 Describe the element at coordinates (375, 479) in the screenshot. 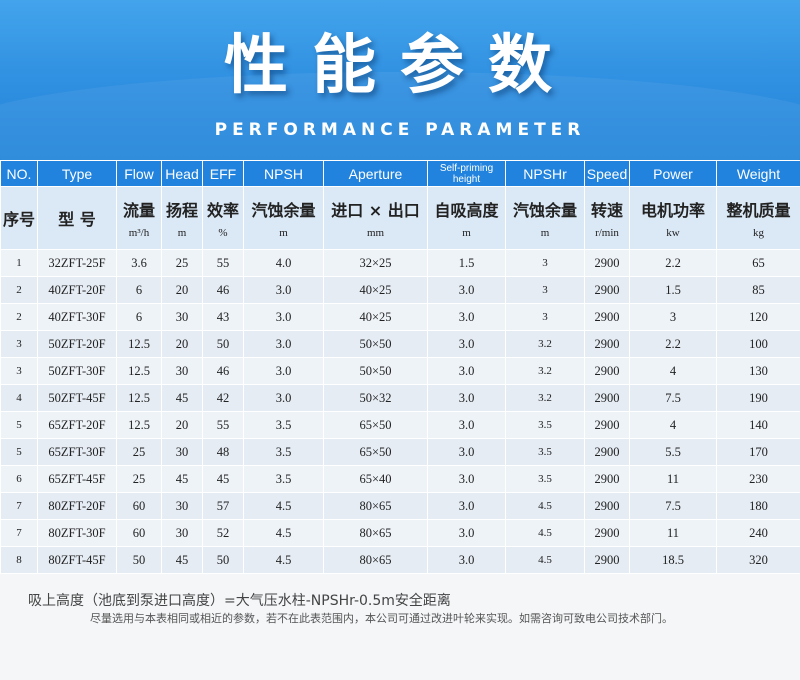

I see `table-cell: 65×40` at that location.